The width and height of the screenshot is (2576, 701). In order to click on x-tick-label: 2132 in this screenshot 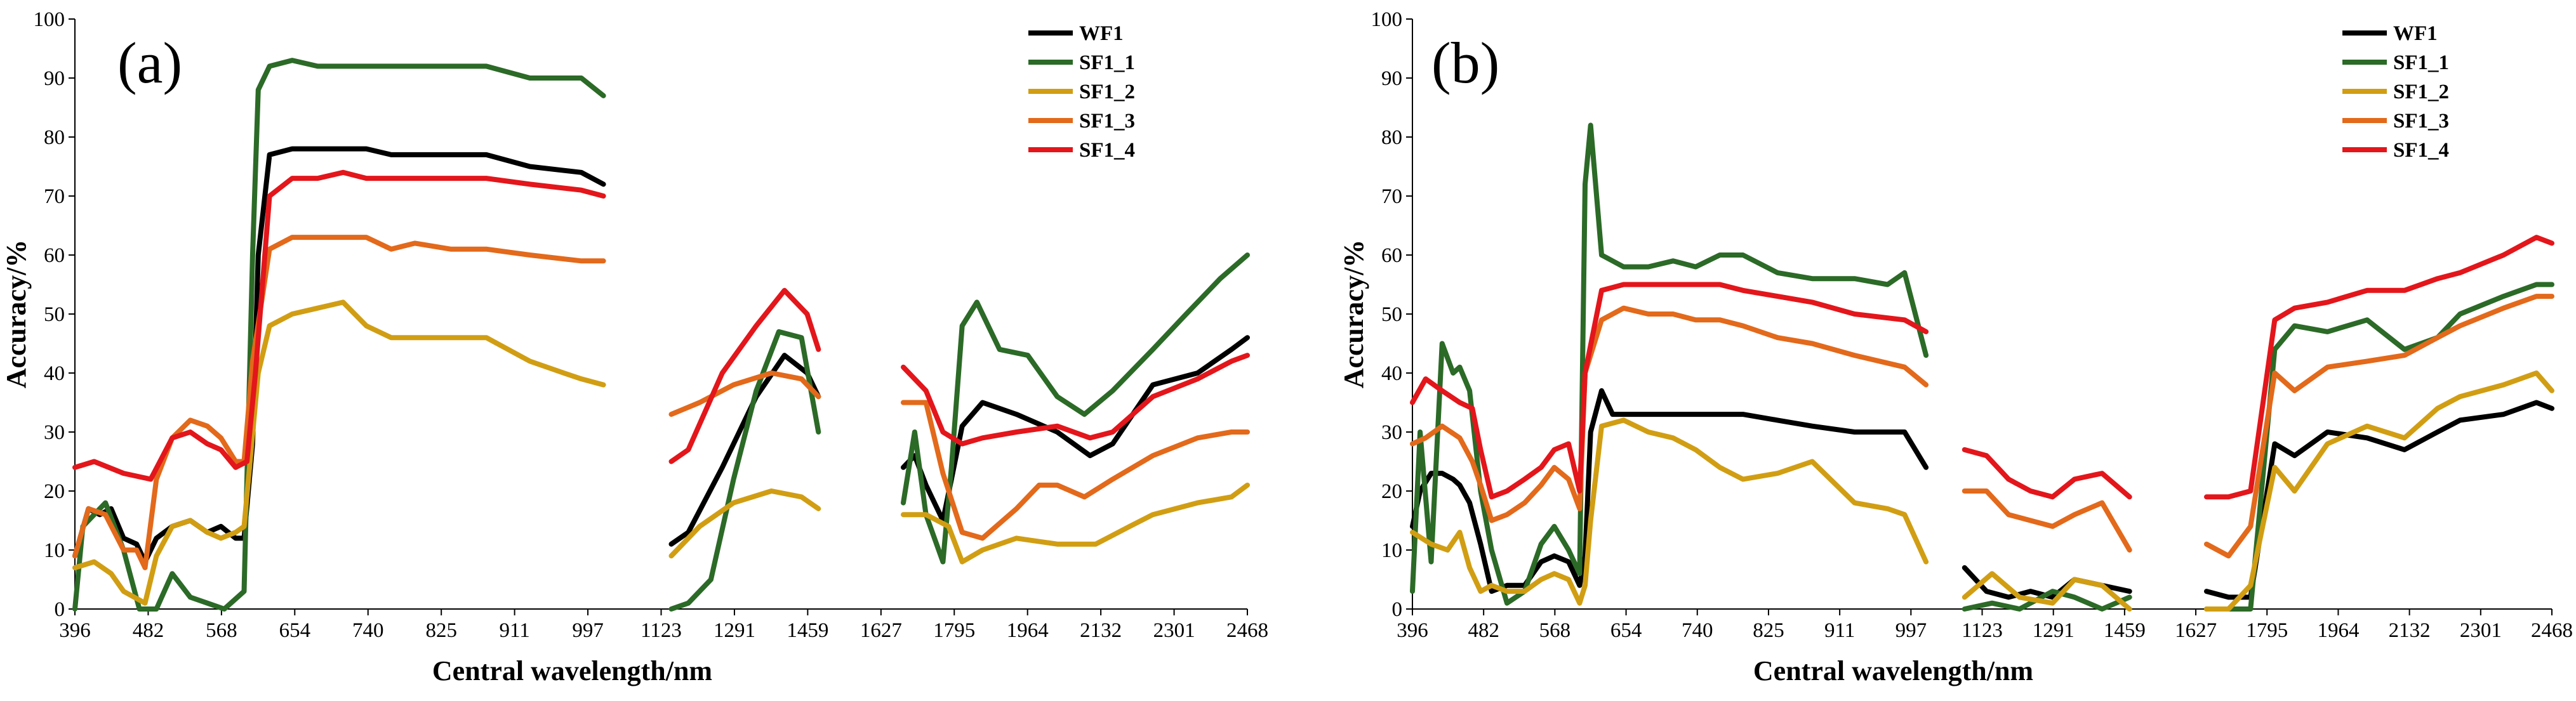, I will do `click(2410, 630)`.